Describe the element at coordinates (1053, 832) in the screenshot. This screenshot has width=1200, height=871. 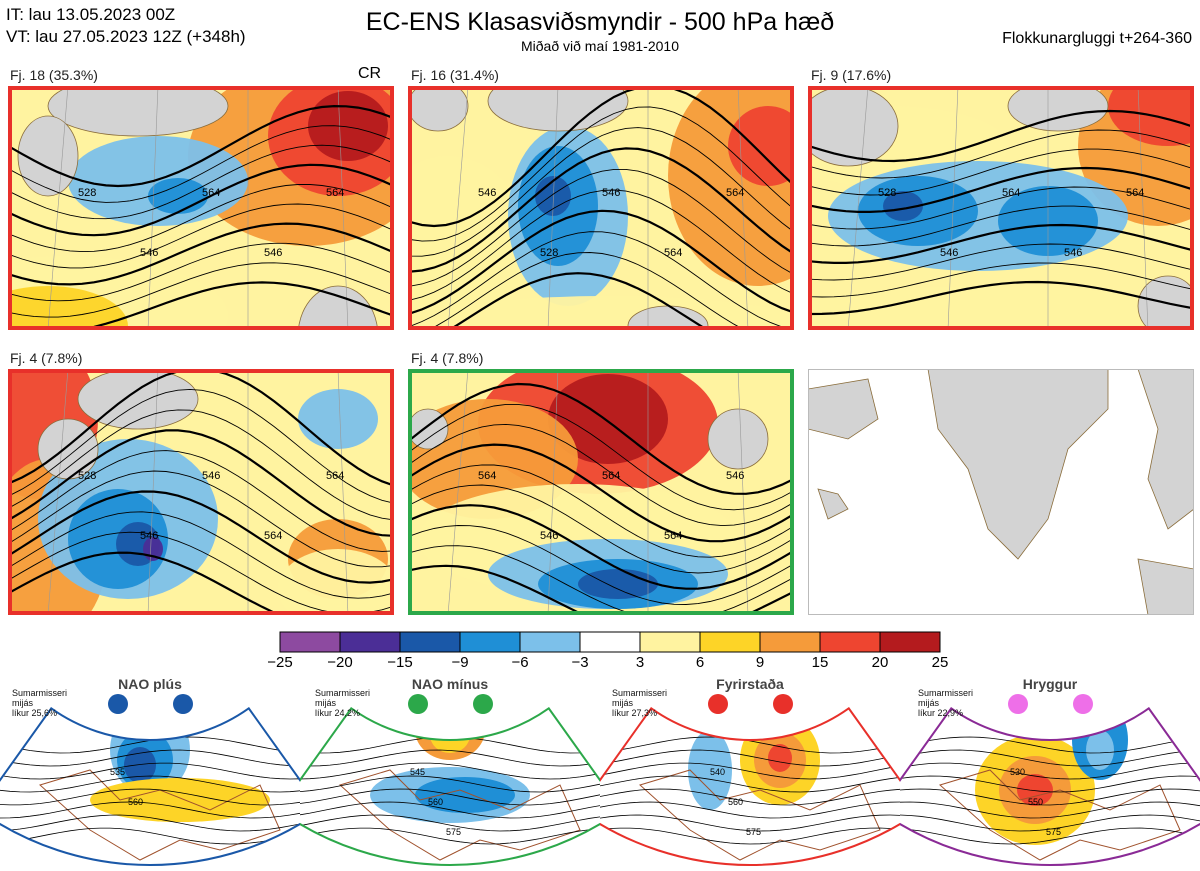
I see `regime-contour-label: 575` at that location.